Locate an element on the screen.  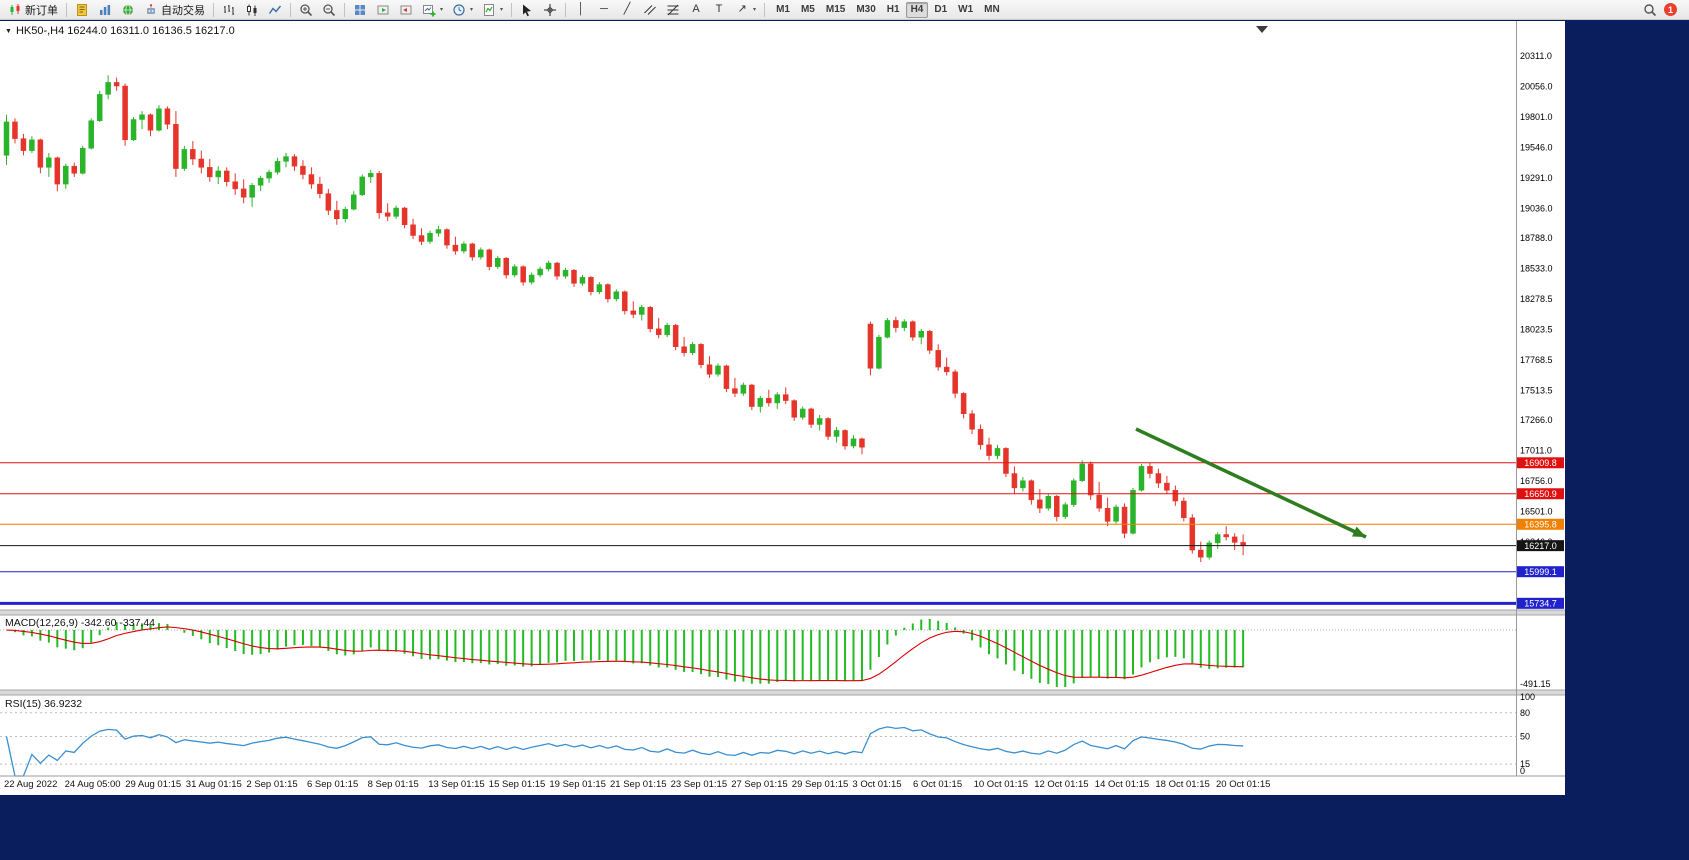
timeframe-button-d1: D1 is located at coordinates (940, 10).